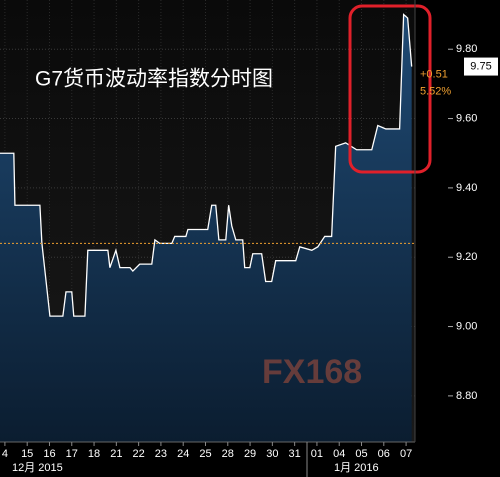  I want to click on x-tick-label: 05, so click(361, 454).